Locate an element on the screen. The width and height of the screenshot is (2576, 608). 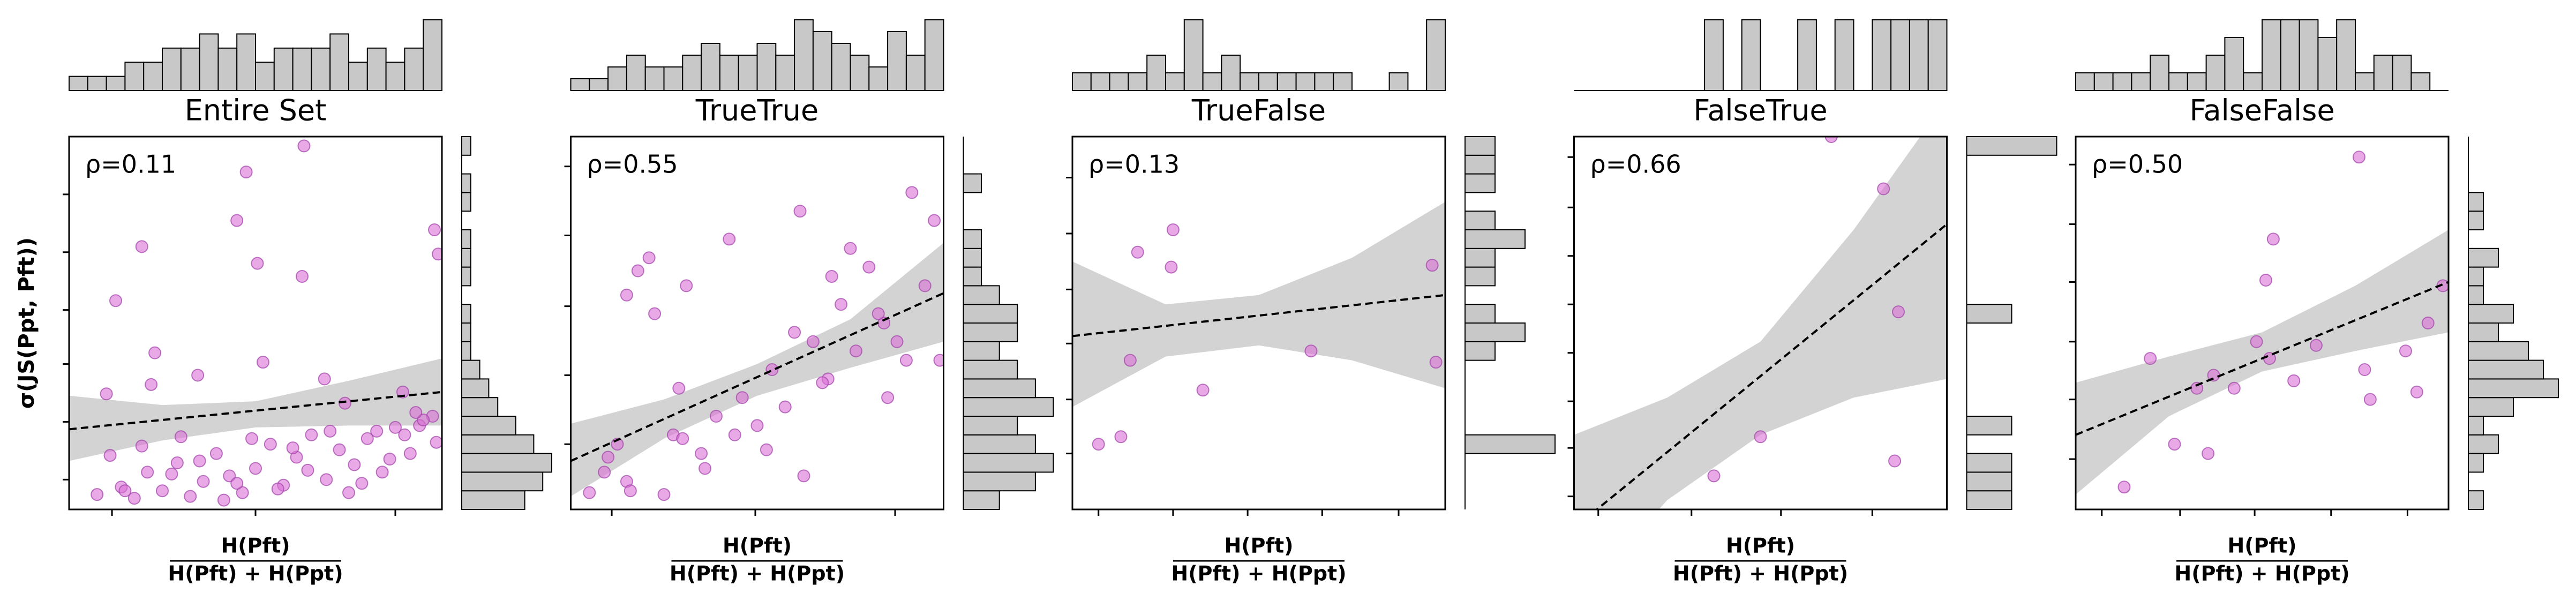
correlation-label: ρ=0.13 is located at coordinates (1134, 164).